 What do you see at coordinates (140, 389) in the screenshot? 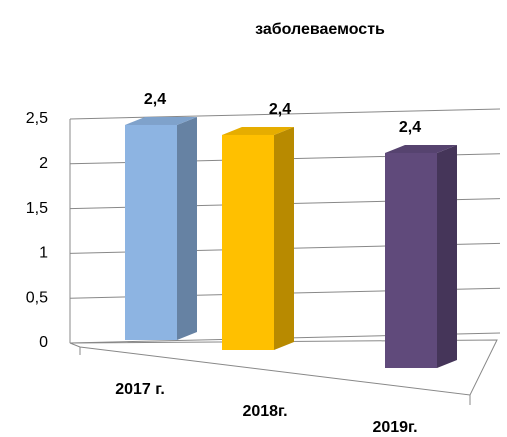
I see `x-tick-label: 2017 г.` at bounding box center [140, 389].